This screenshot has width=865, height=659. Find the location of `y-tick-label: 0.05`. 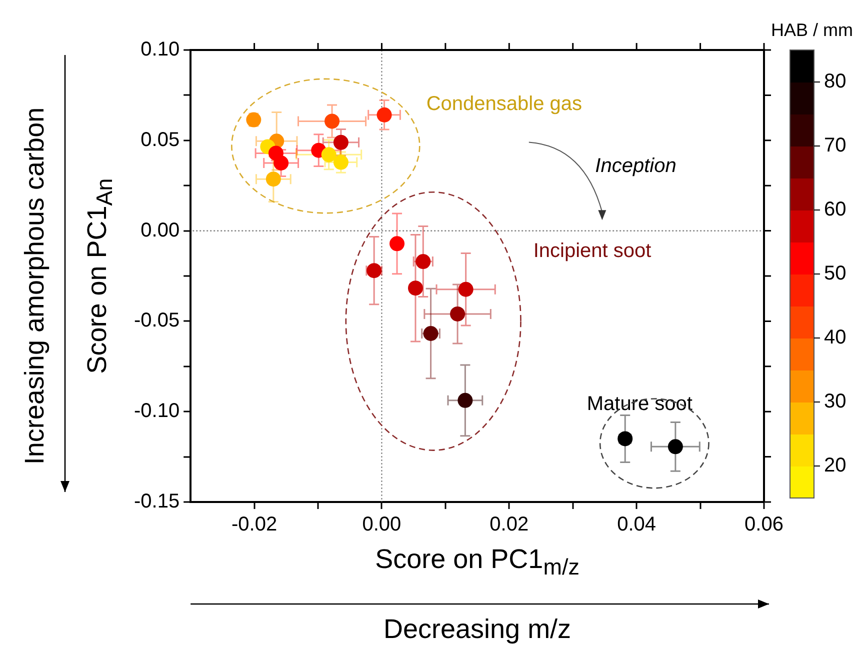

y-tick-label: 0.05 is located at coordinates (160, 139).